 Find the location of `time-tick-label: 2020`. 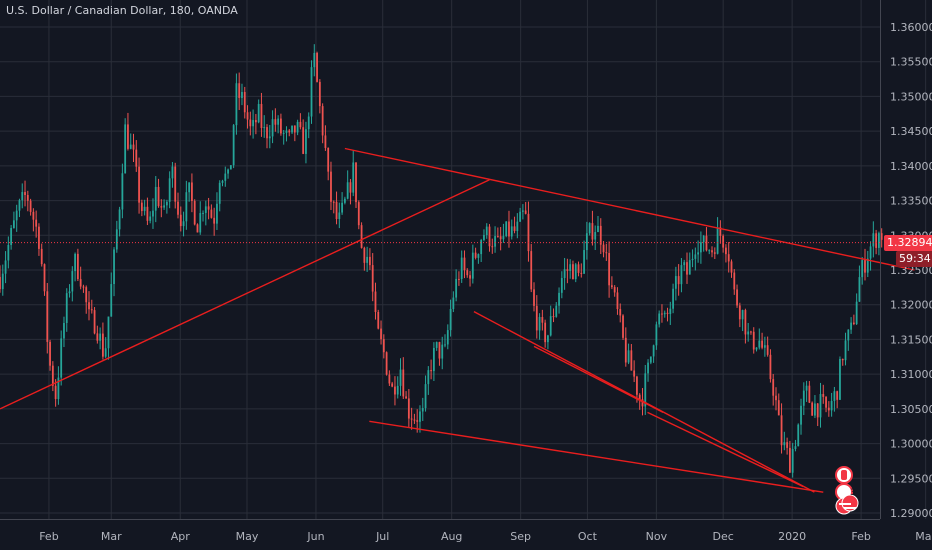

time-tick-label: 2020 is located at coordinates (792, 536).